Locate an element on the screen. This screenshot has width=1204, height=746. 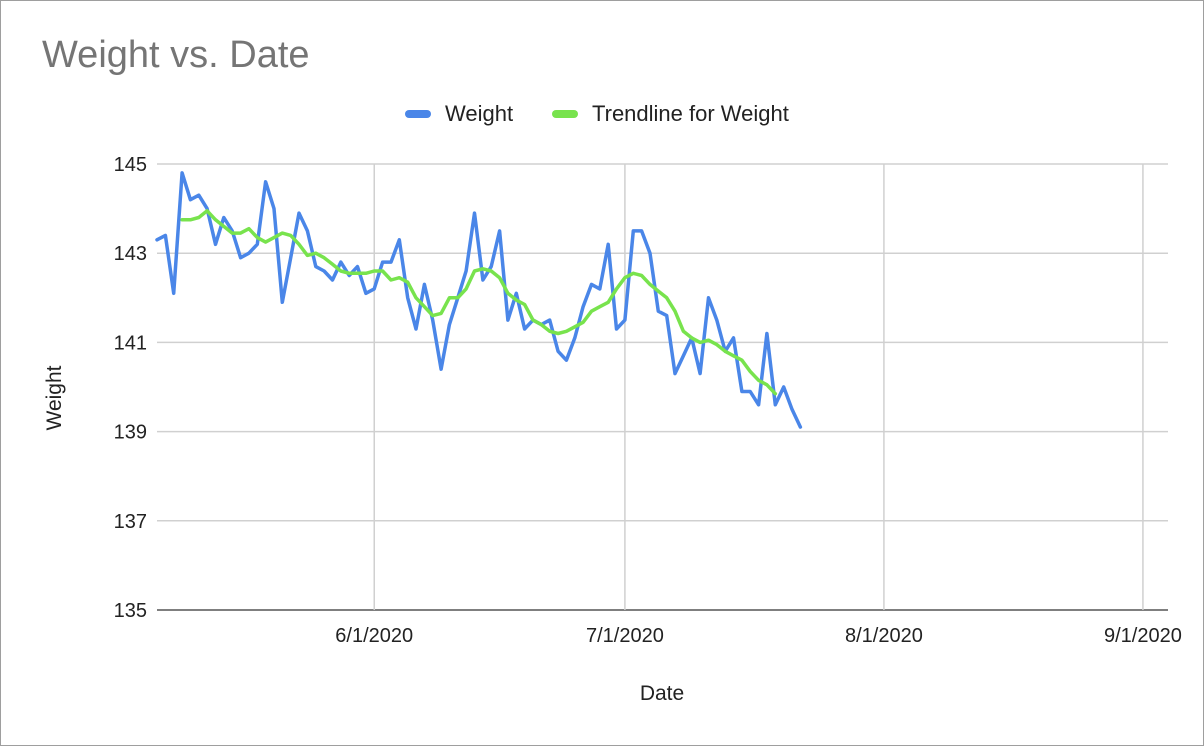
legend-item-weight: Weight is located at coordinates (459, 114).